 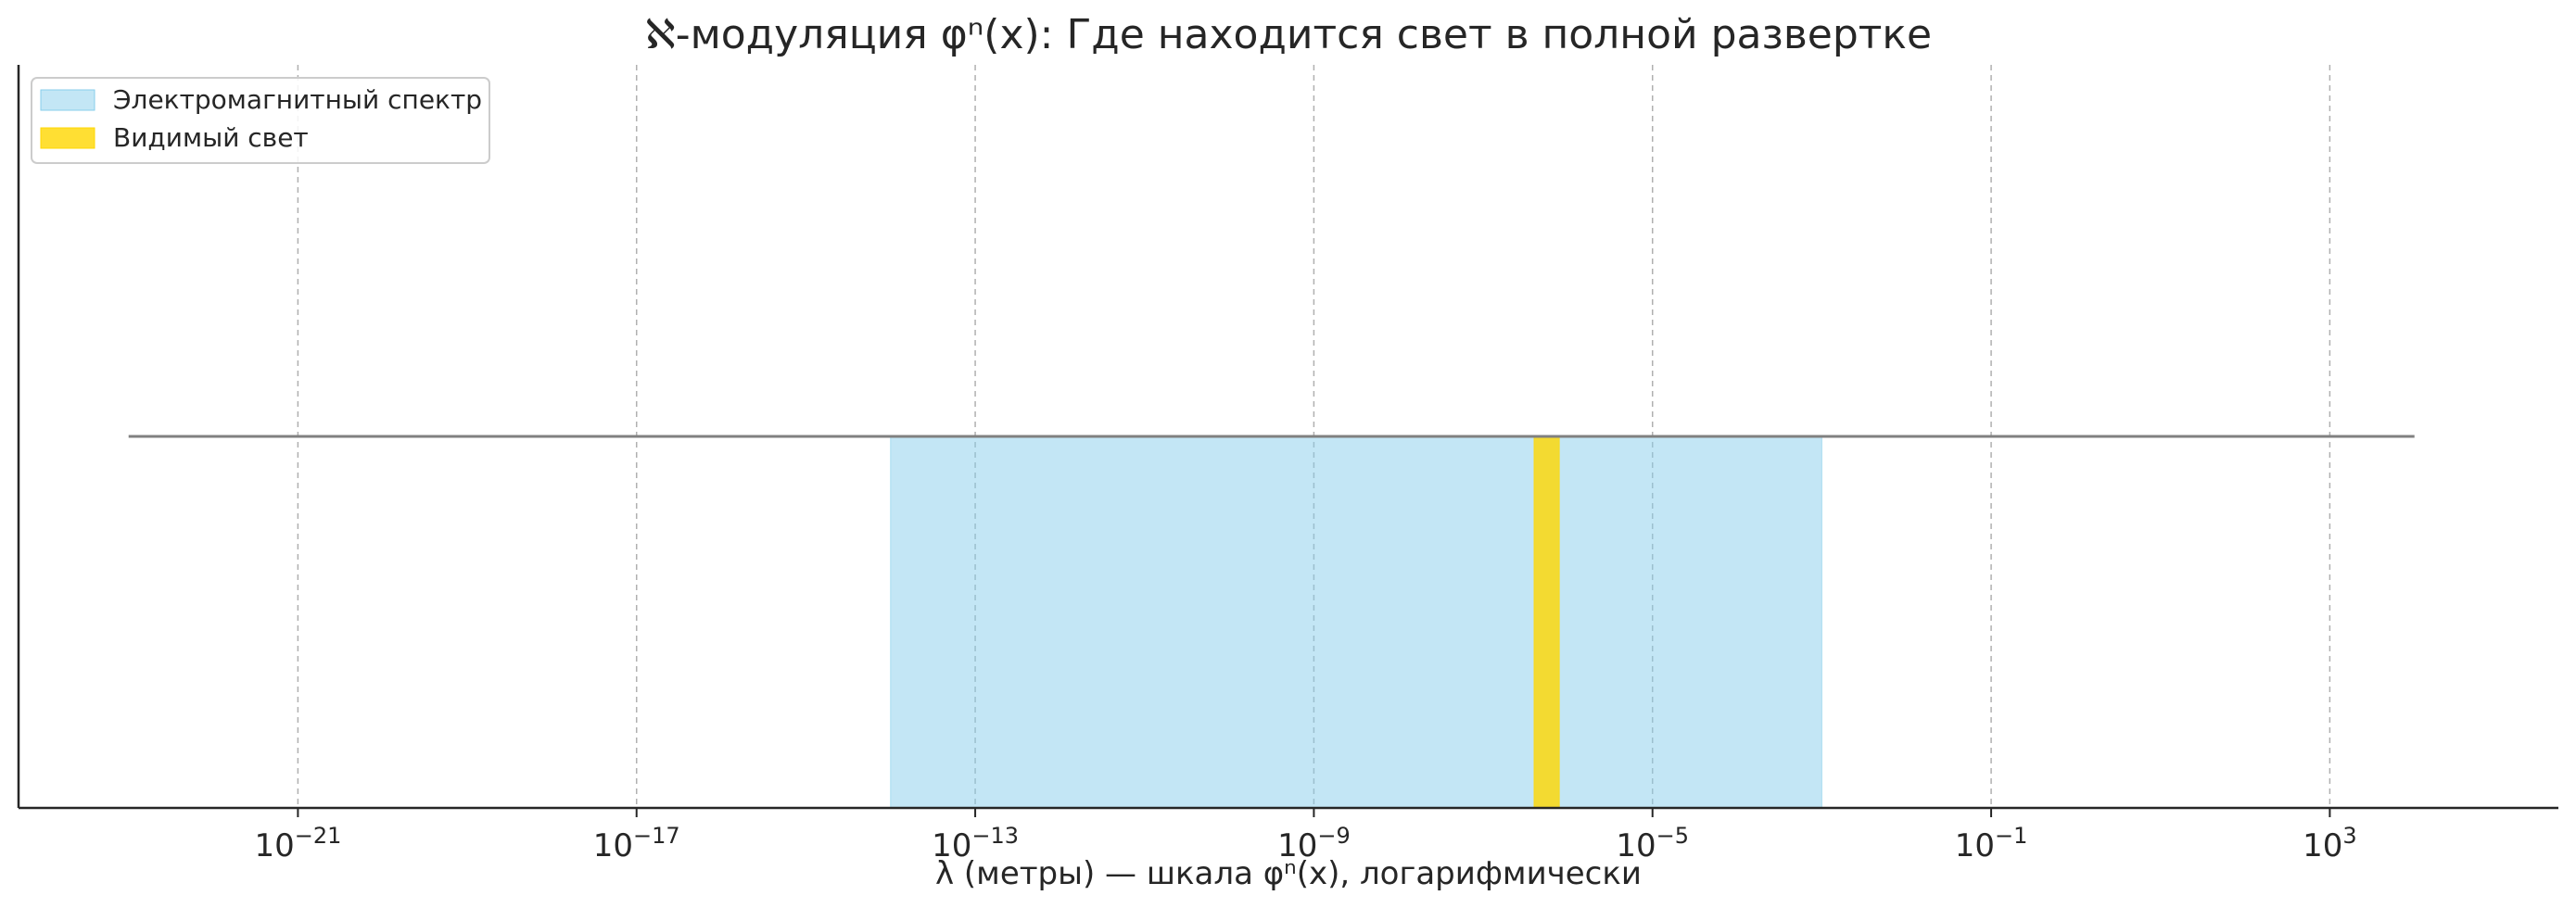 What do you see at coordinates (975, 843) in the screenshot?
I see `x-tick-label-2: 10⁻¹³` at bounding box center [975, 843].